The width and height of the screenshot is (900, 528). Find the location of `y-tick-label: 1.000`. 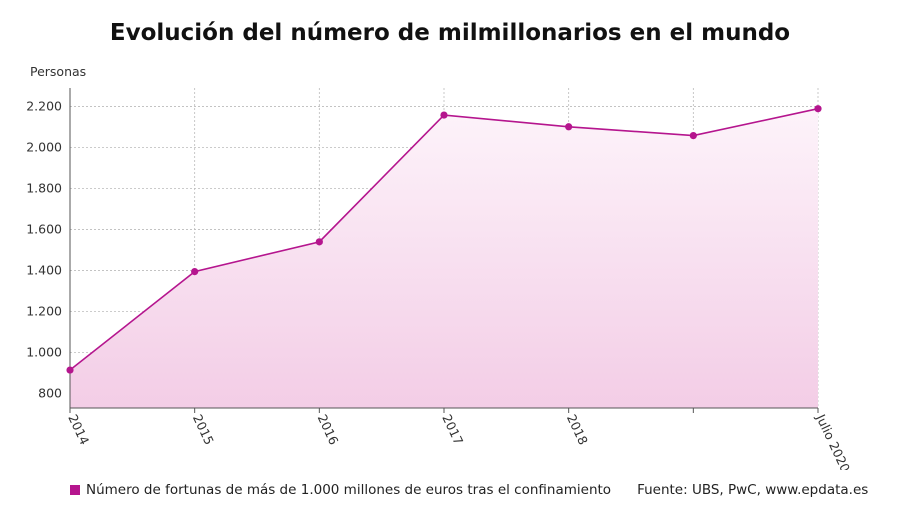

y-tick-label: 1.000 is located at coordinates (44, 352).